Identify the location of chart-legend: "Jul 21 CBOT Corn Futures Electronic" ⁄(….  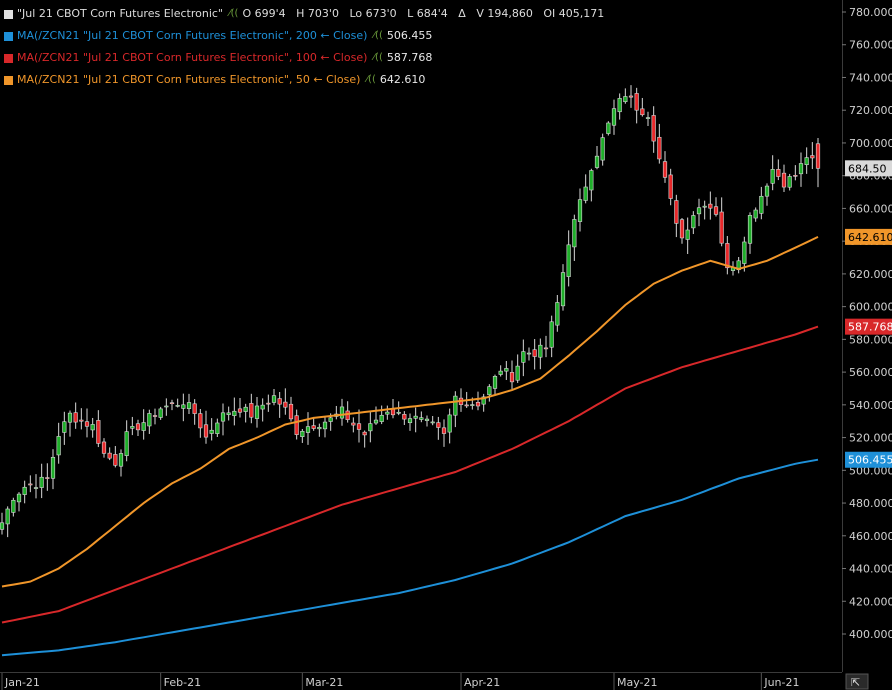
(307, 47).